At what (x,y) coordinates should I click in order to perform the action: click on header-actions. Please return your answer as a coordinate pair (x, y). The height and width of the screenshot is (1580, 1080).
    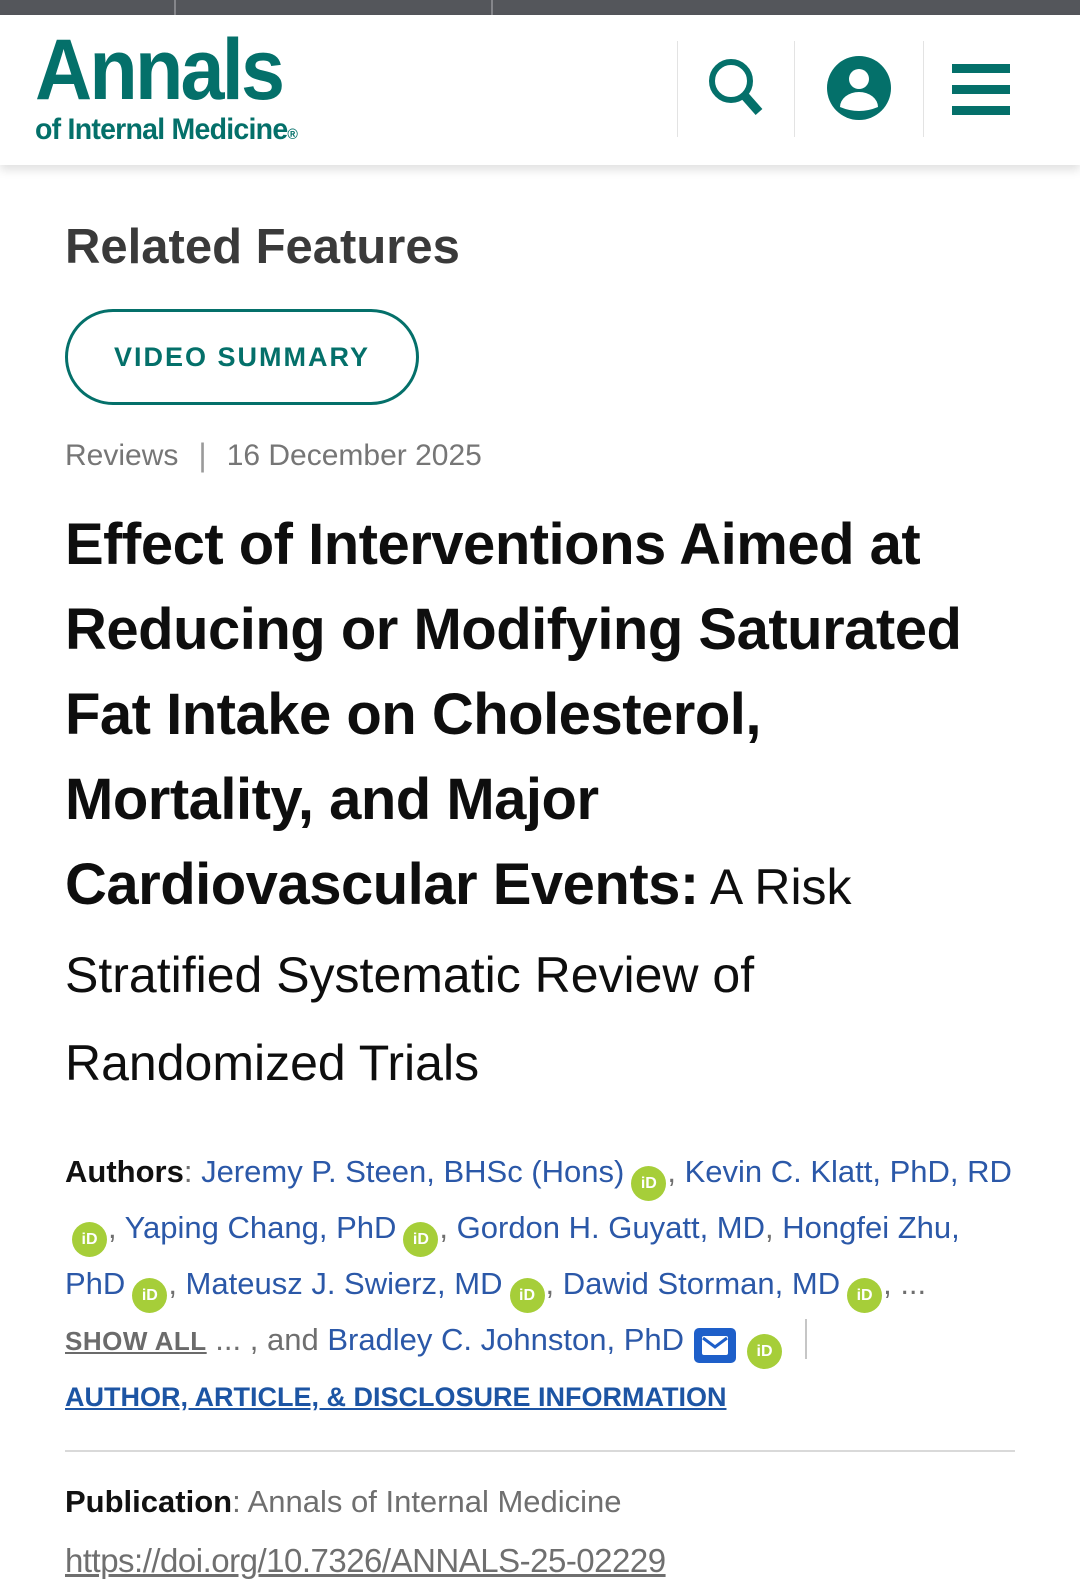
    Looking at the image, I should click on (857, 89).